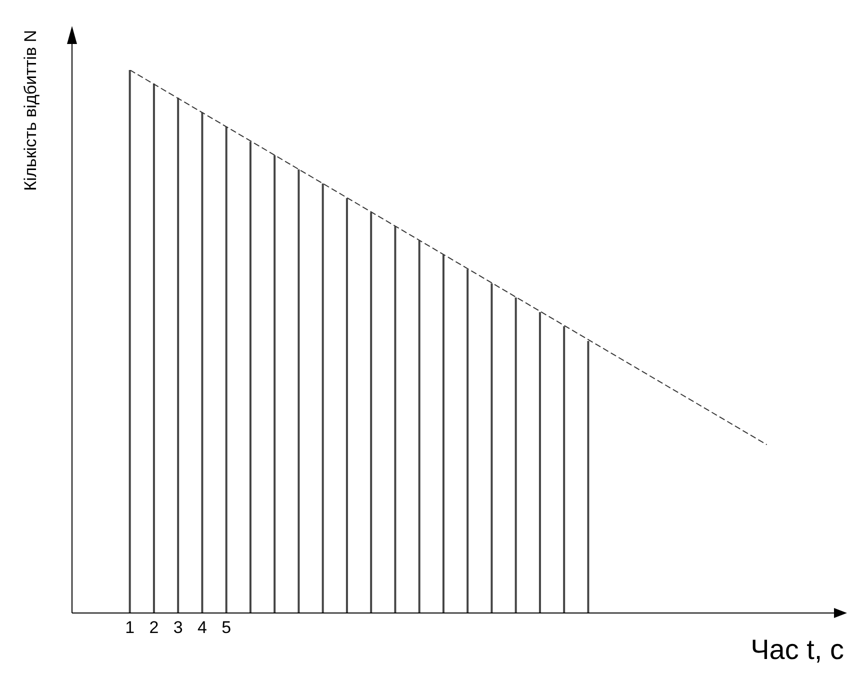 This screenshot has height=673, width=856. What do you see at coordinates (154, 628) in the screenshot?
I see `x-tick-label: 2` at bounding box center [154, 628].